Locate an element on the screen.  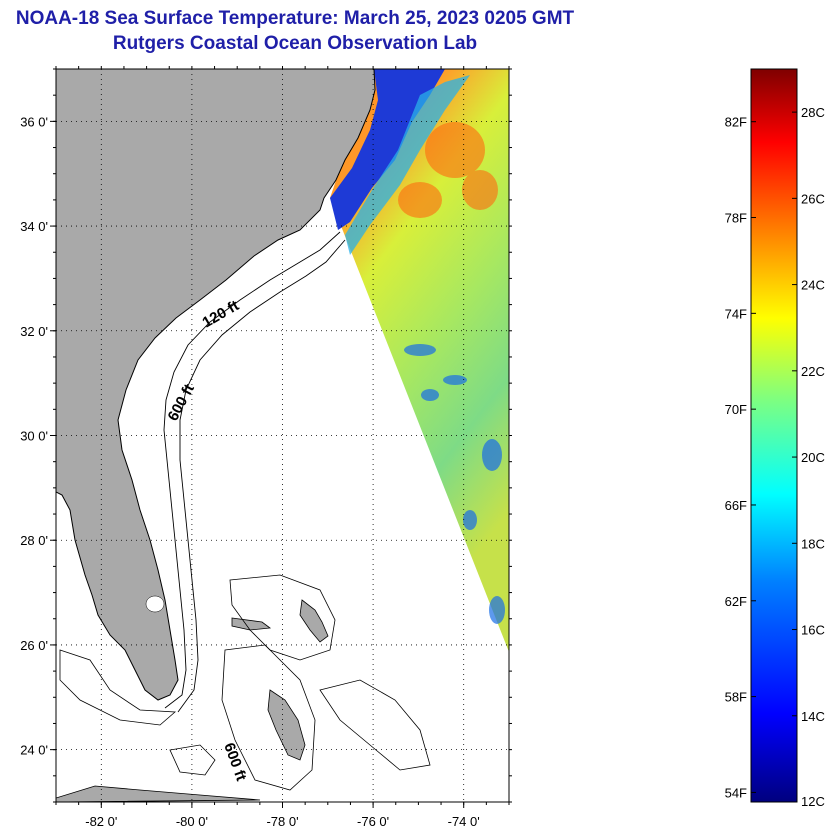
contour-bahamas-south is located at coordinates (268, 717).